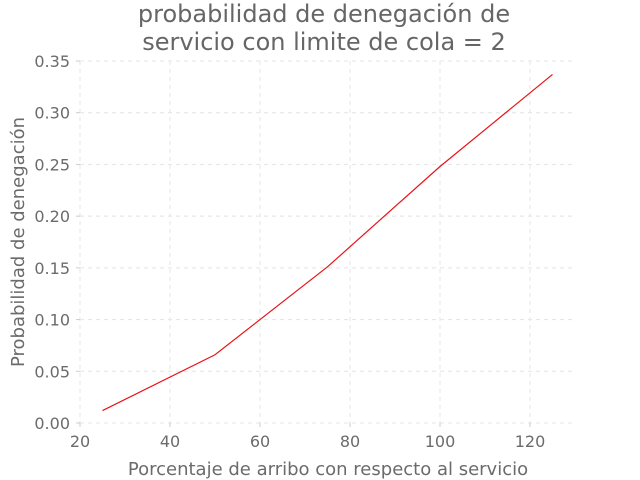 The height and width of the screenshot is (480, 640). I want to click on y-tick-label: 0.00, so click(52, 423).